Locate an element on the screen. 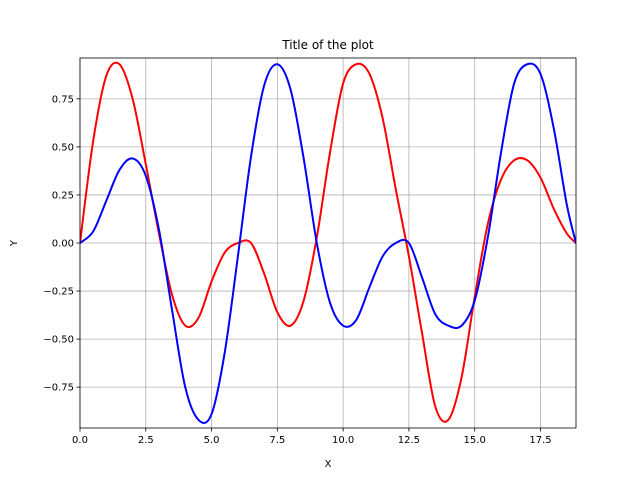  y-axis-label: Y is located at coordinates (14, 243).